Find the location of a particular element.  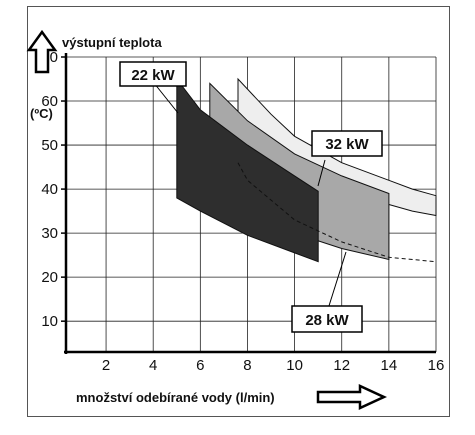

series-label-22kw: 22 kW is located at coordinates (153, 75).